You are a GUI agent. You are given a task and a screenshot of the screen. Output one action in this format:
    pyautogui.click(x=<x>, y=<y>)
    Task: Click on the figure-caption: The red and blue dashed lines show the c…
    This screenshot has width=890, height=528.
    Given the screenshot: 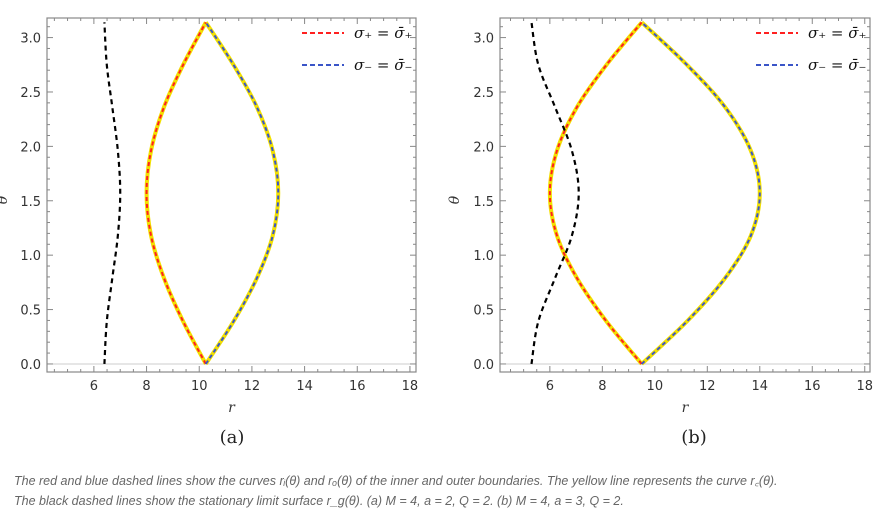 What is the action you would take?
    pyautogui.click(x=449, y=491)
    